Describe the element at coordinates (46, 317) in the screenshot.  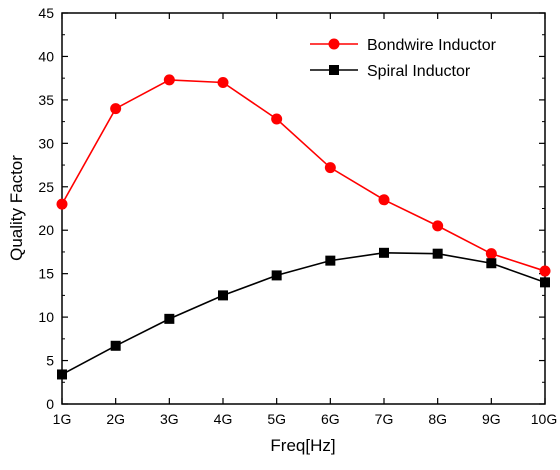
I see `y-tick-label: 10` at that location.